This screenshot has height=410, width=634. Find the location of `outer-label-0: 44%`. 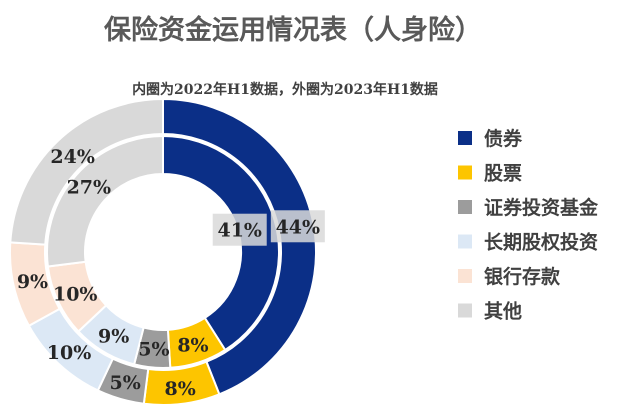

outer-label-0: 44% is located at coordinates (297, 226).